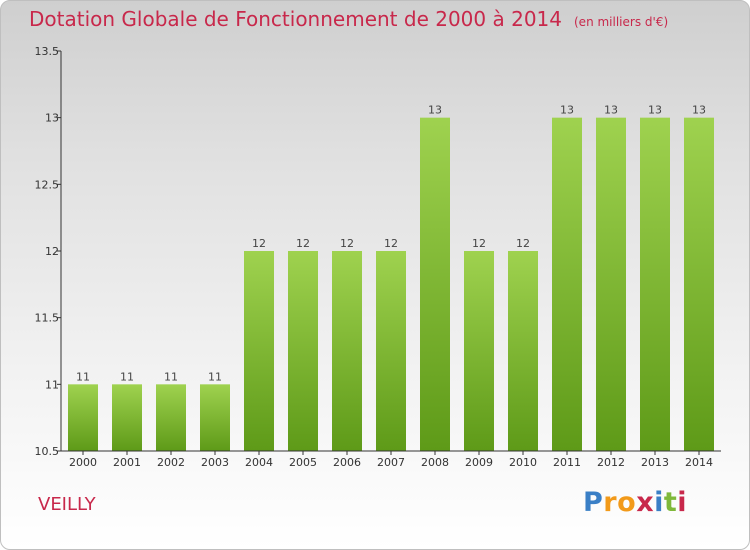 The height and width of the screenshot is (550, 750). Describe the element at coordinates (127, 462) in the screenshot. I see `x-tick-label-2001: 2001` at that location.